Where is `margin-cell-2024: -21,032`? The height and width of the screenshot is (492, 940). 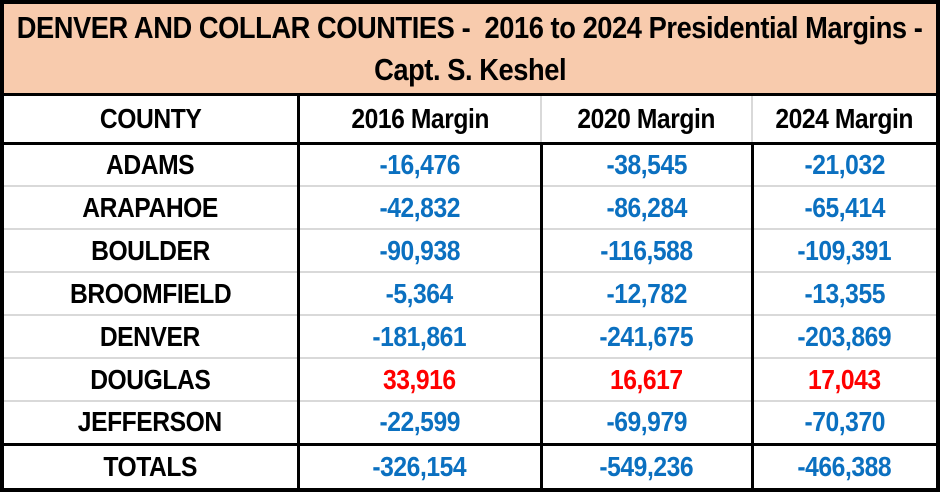
margin-cell-2024: -21,032 is located at coordinates (843, 165).